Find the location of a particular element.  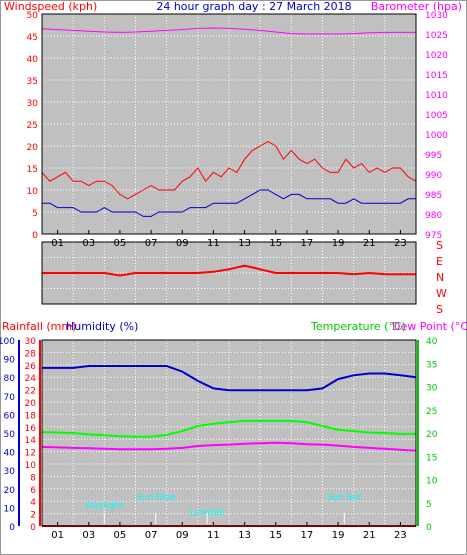

rainfall-tick-label: 22 is located at coordinates (30, 392).